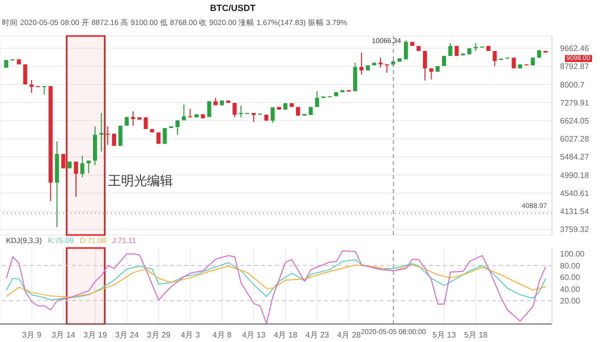 The height and width of the screenshot is (342, 600). Describe the element at coordinates (575, 193) in the screenshot. I see `y-tick-label: 4540.61` at that location.